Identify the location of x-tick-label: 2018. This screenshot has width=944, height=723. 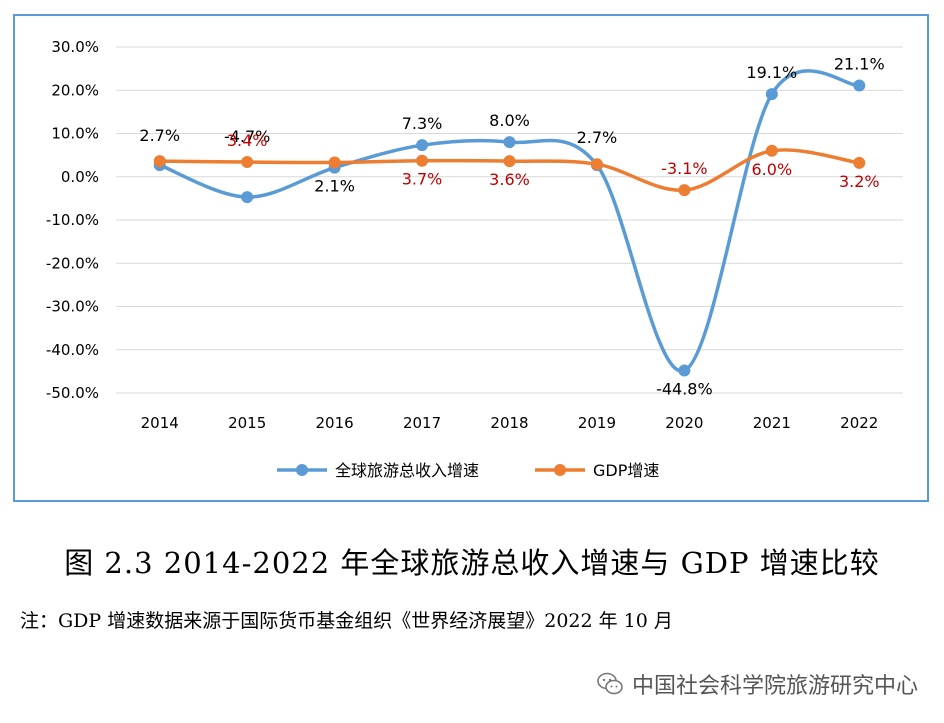
(509, 423).